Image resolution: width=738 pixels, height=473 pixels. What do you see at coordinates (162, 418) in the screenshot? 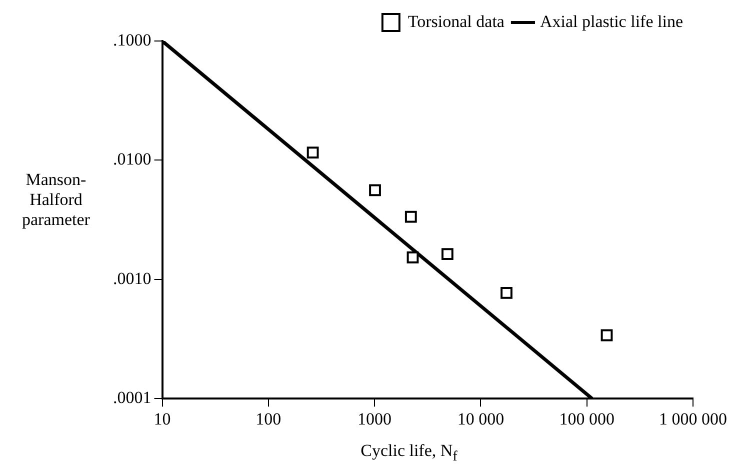
I see `x-tick-label: 10` at bounding box center [162, 418].